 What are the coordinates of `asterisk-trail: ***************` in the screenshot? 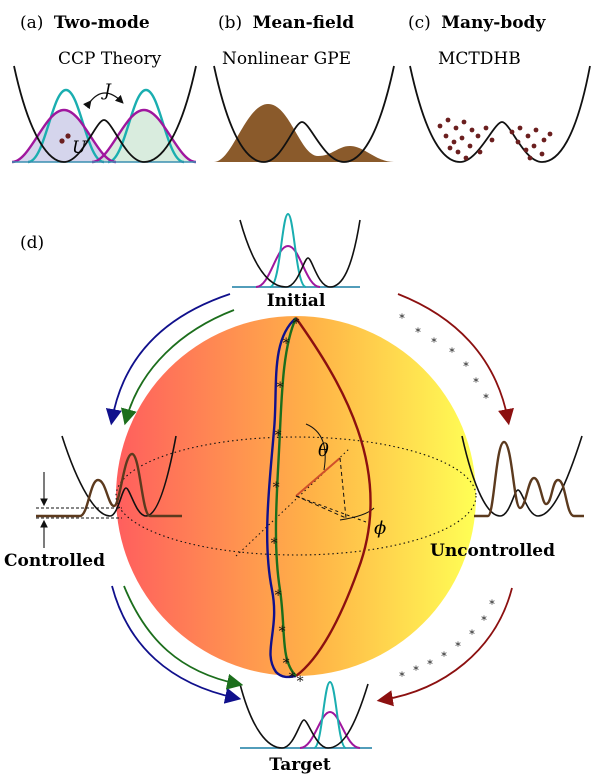 It's located at (447, 497).